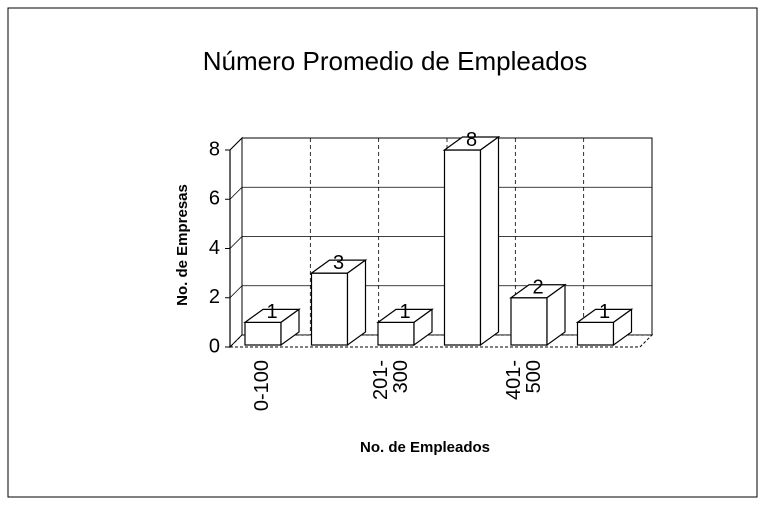  What do you see at coordinates (534, 376) in the screenshot?
I see `x-tick-label-line: 500` at bounding box center [534, 376].